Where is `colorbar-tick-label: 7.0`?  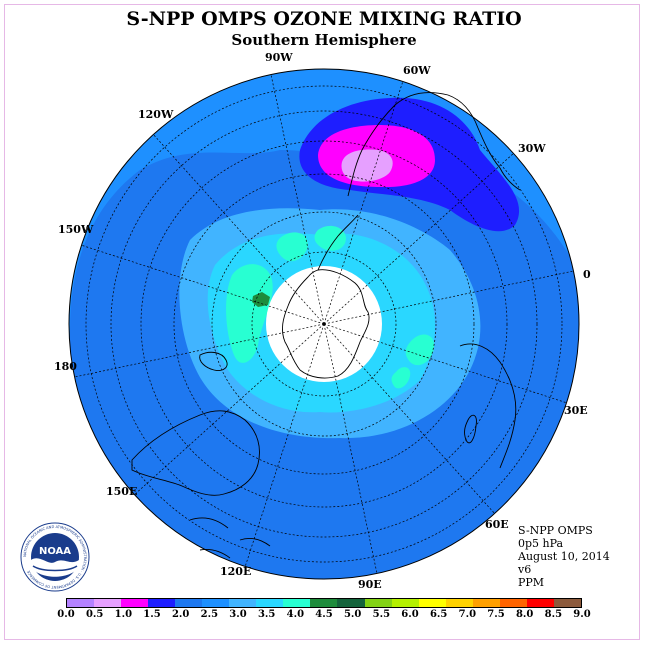 colorbar-tick-label: 7.0 is located at coordinates (467, 614).